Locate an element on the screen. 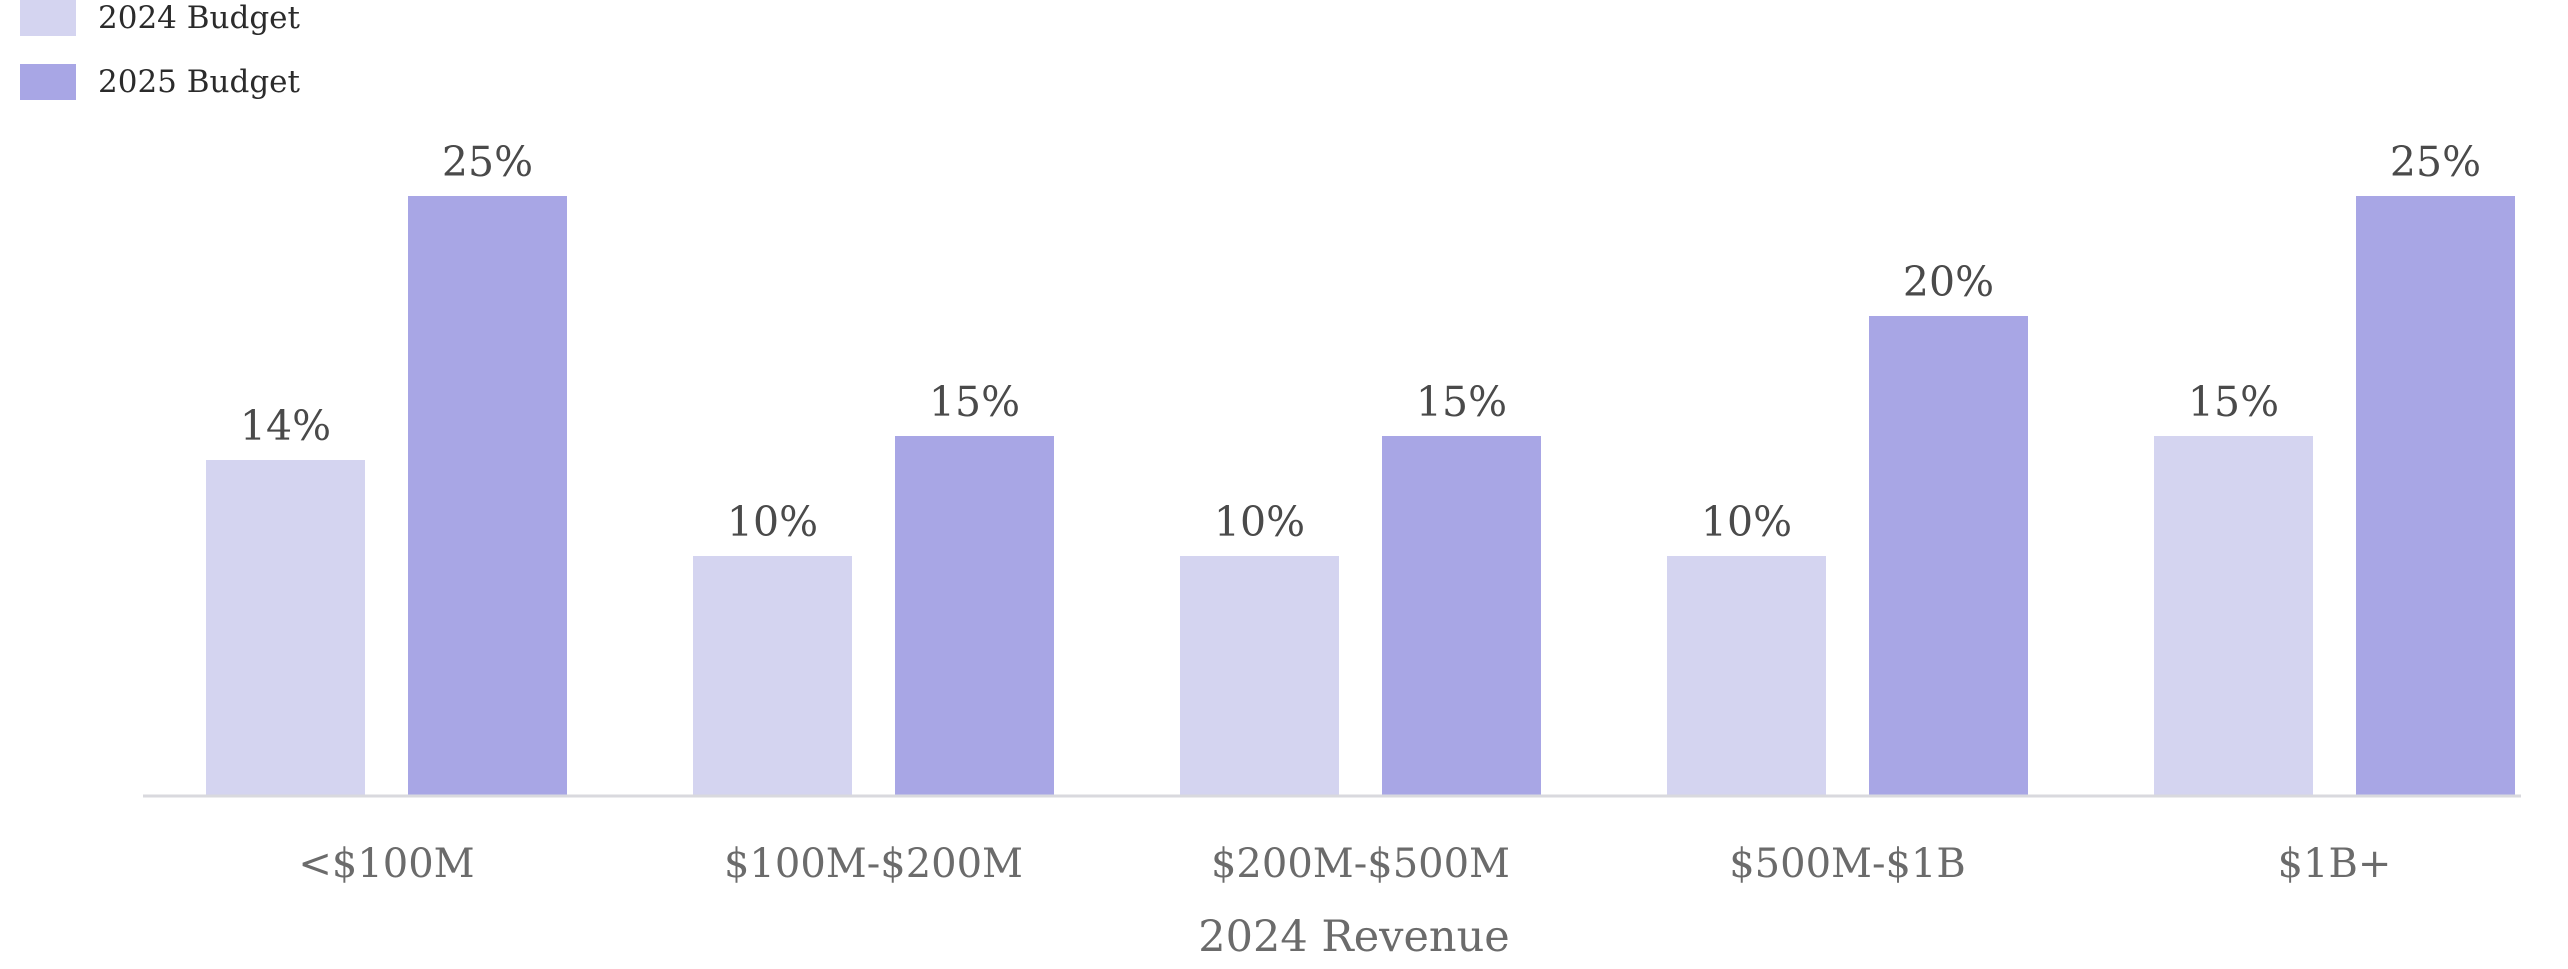 Image resolution: width=2568 pixels, height=969 pixels. x-tick-label-100m-200m: $100M-$200M is located at coordinates (873, 864).